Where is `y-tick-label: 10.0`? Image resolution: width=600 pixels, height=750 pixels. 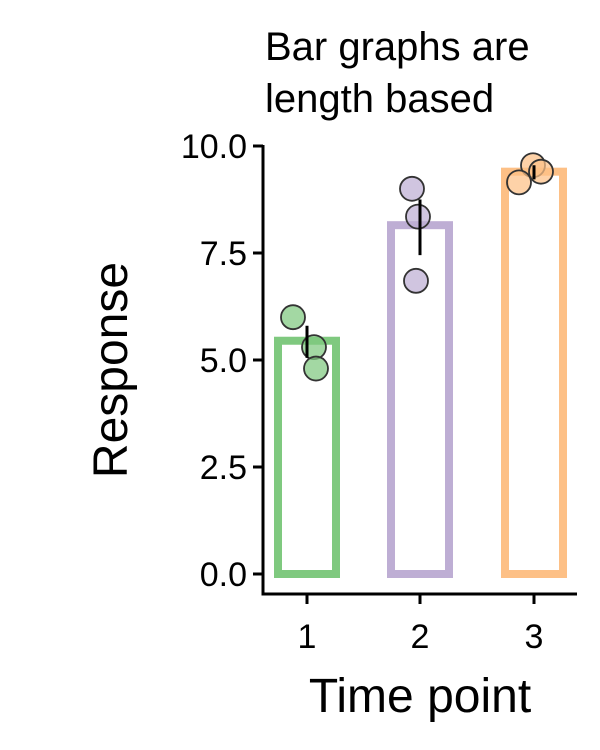 y-tick-label: 10.0 is located at coordinates (214, 147).